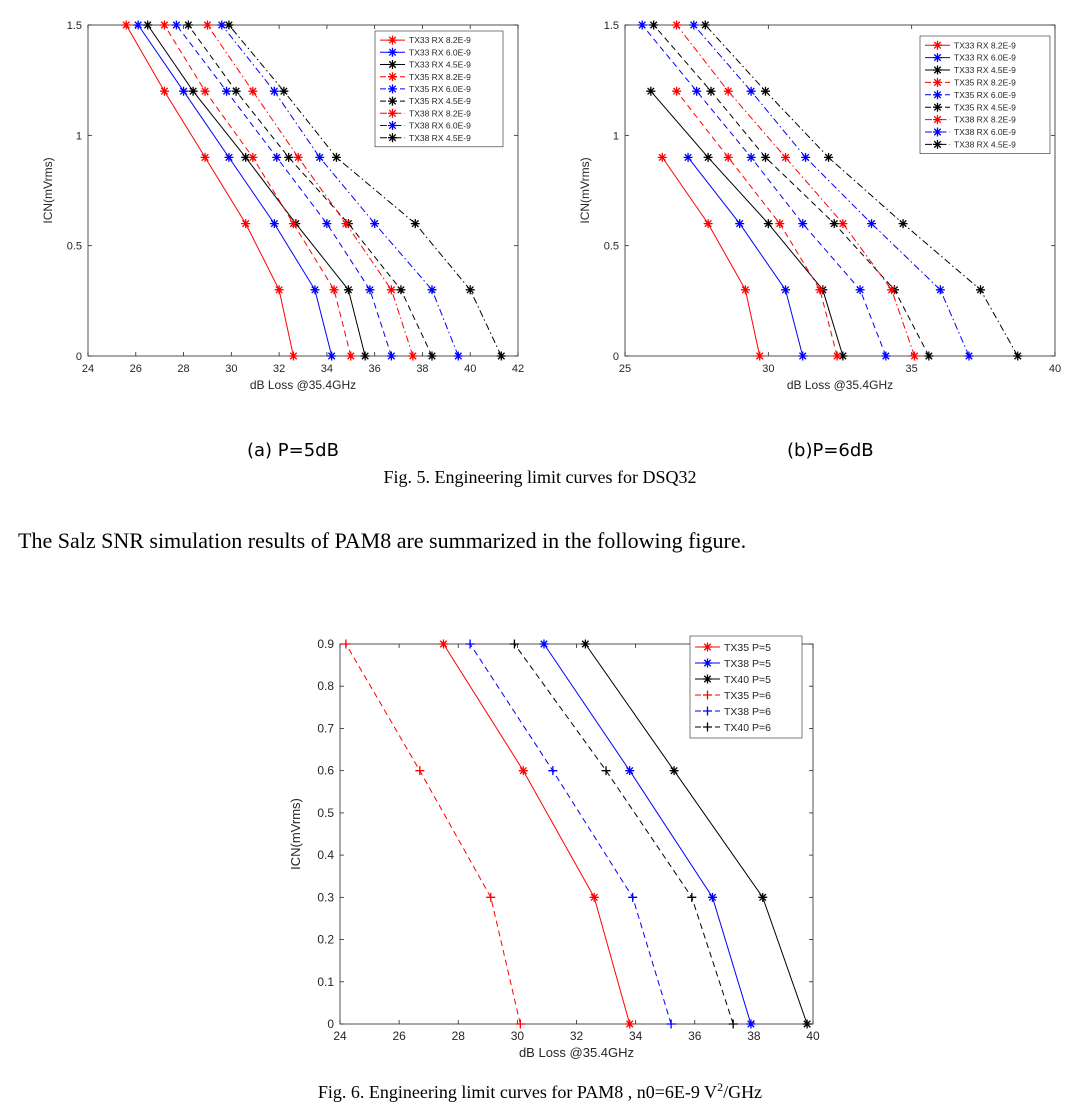 The image size is (1080, 1110). I want to click on legend-entry: TX38 P=6, so click(747, 712).